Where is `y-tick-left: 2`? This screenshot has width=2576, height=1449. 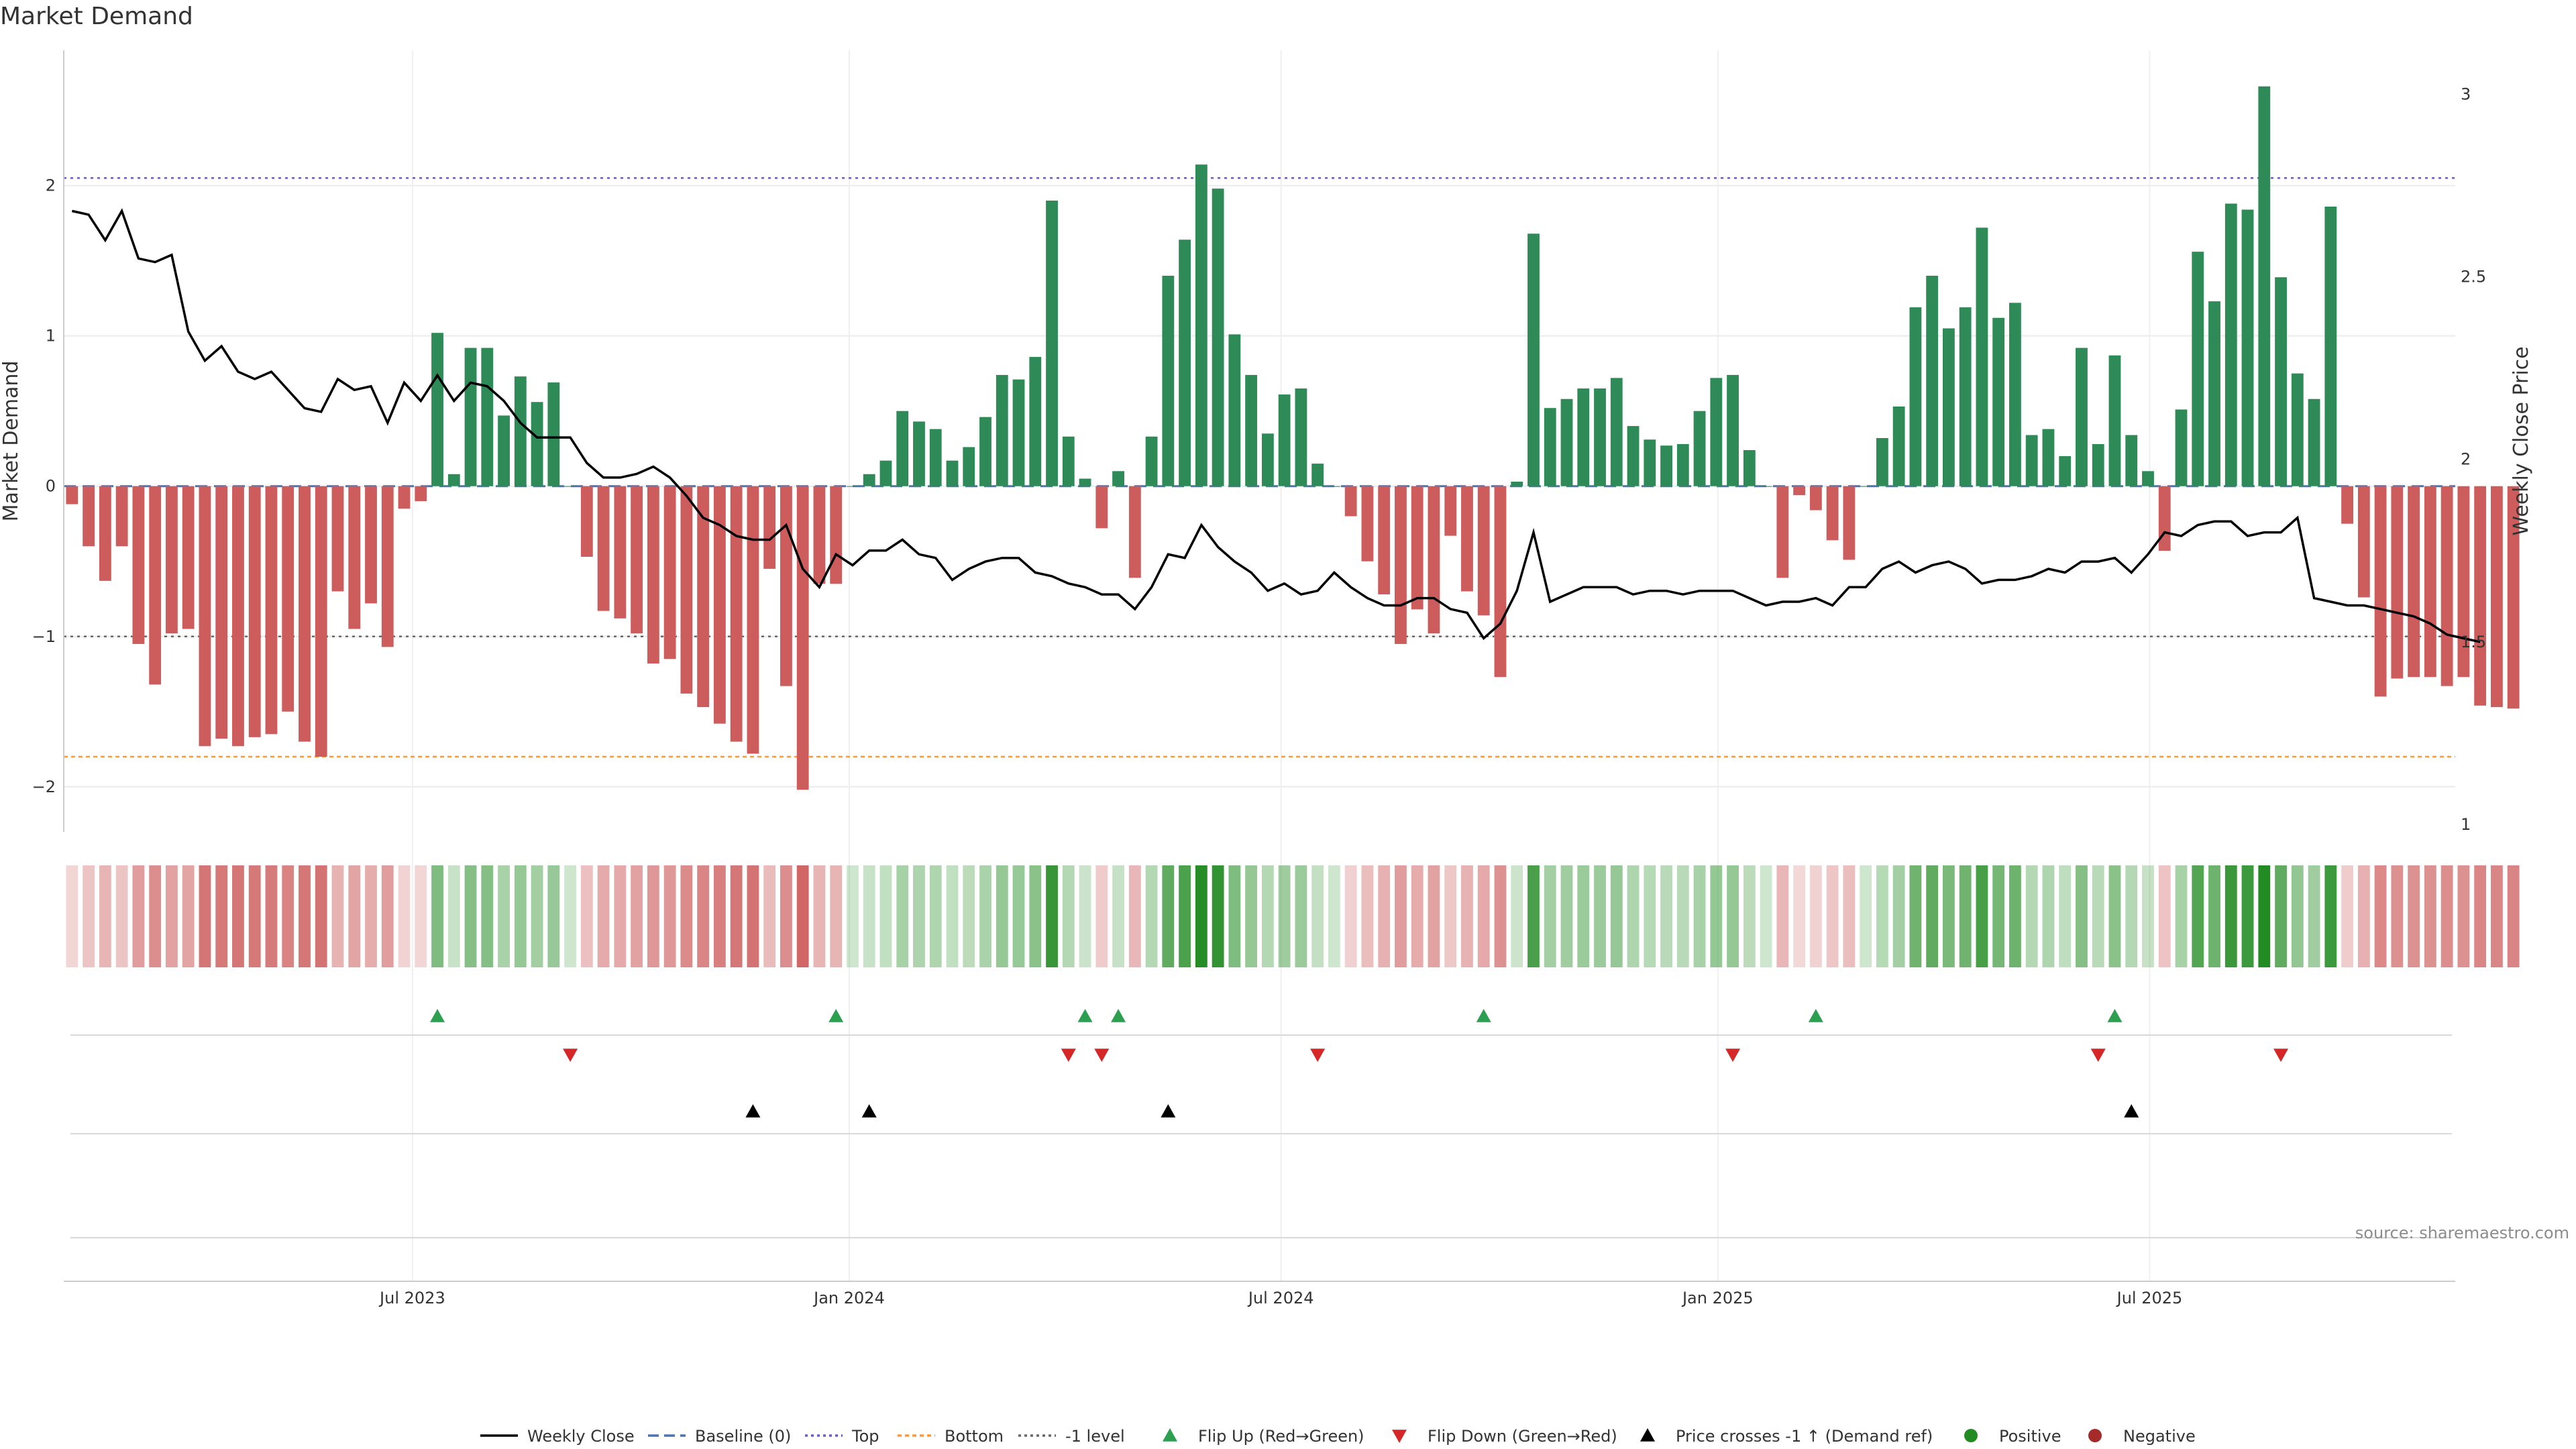 y-tick-left: 2 is located at coordinates (51, 185).